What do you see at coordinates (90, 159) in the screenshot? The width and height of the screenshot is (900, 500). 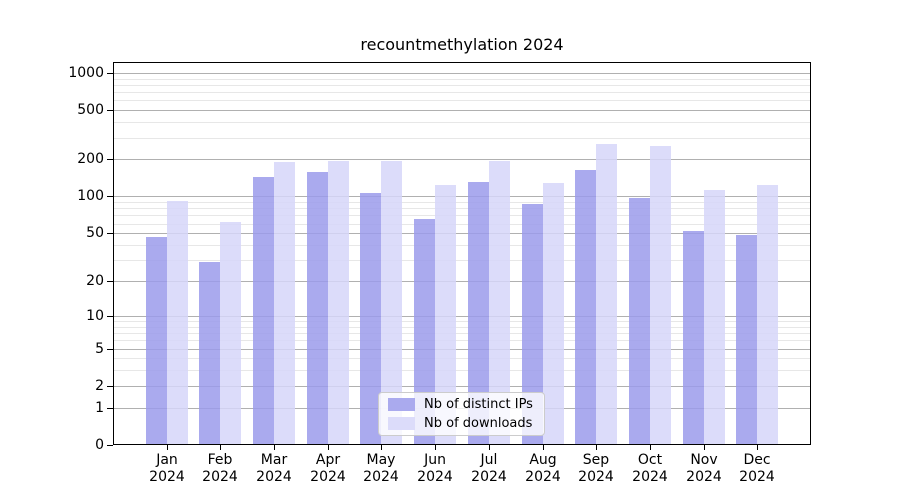 I see `y-axis-tick-label: 200` at bounding box center [90, 159].